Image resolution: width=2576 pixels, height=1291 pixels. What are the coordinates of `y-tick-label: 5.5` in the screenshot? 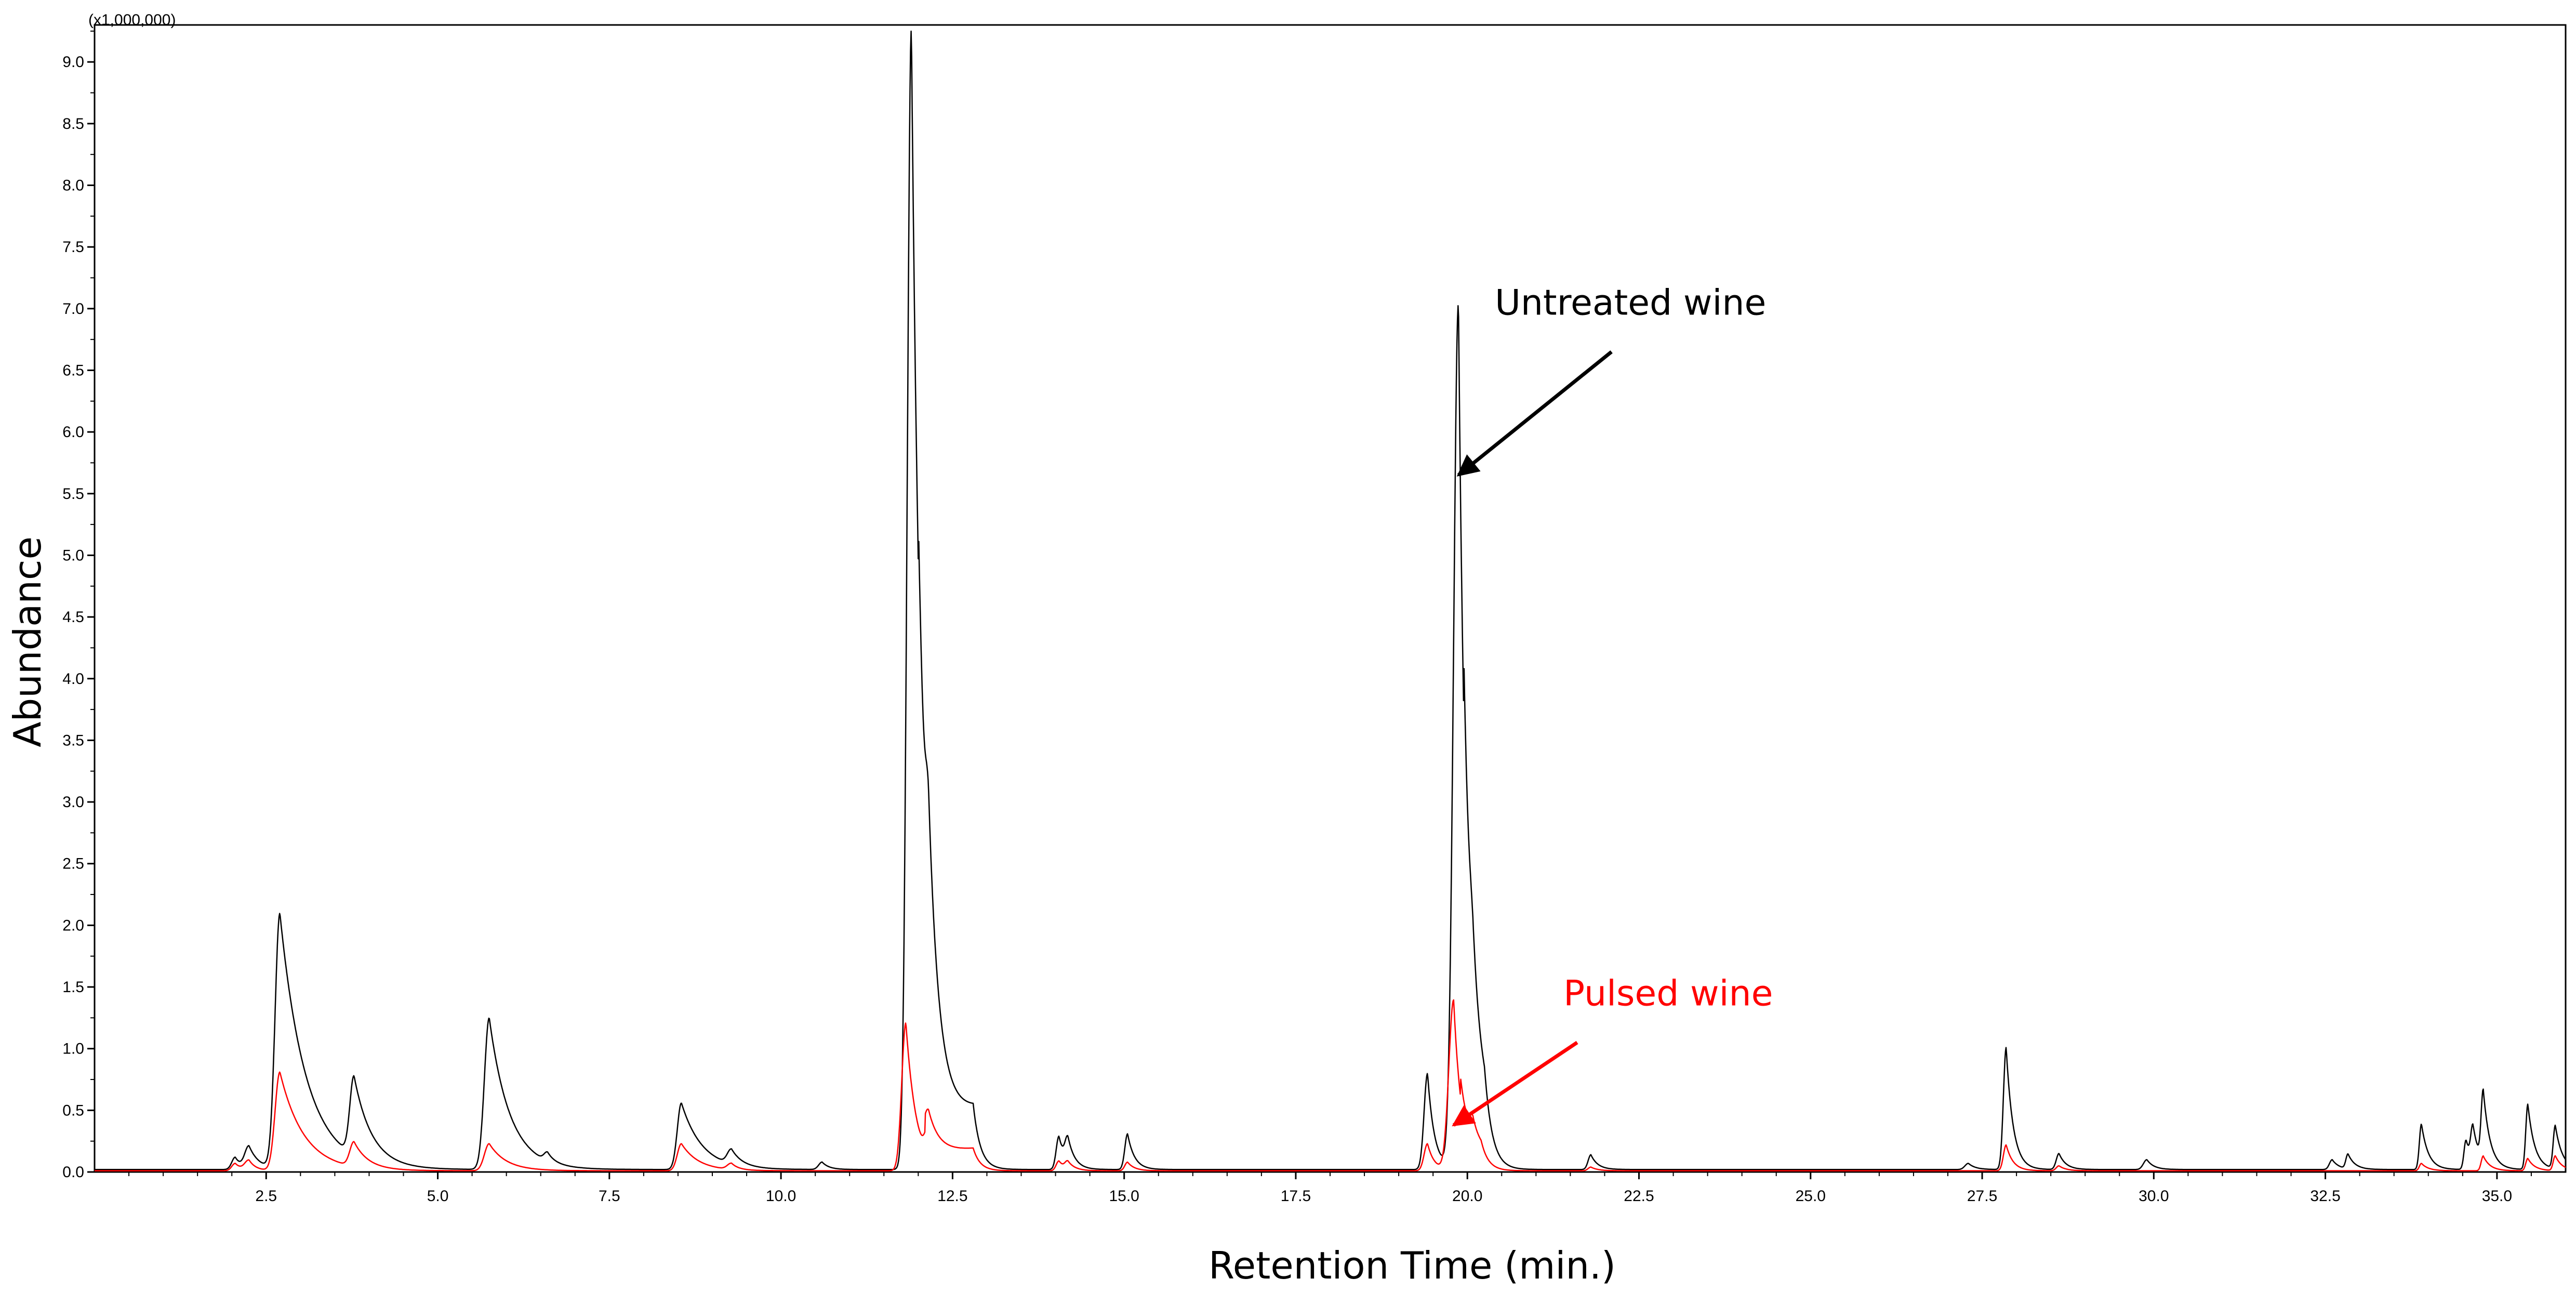 It's located at (73, 494).